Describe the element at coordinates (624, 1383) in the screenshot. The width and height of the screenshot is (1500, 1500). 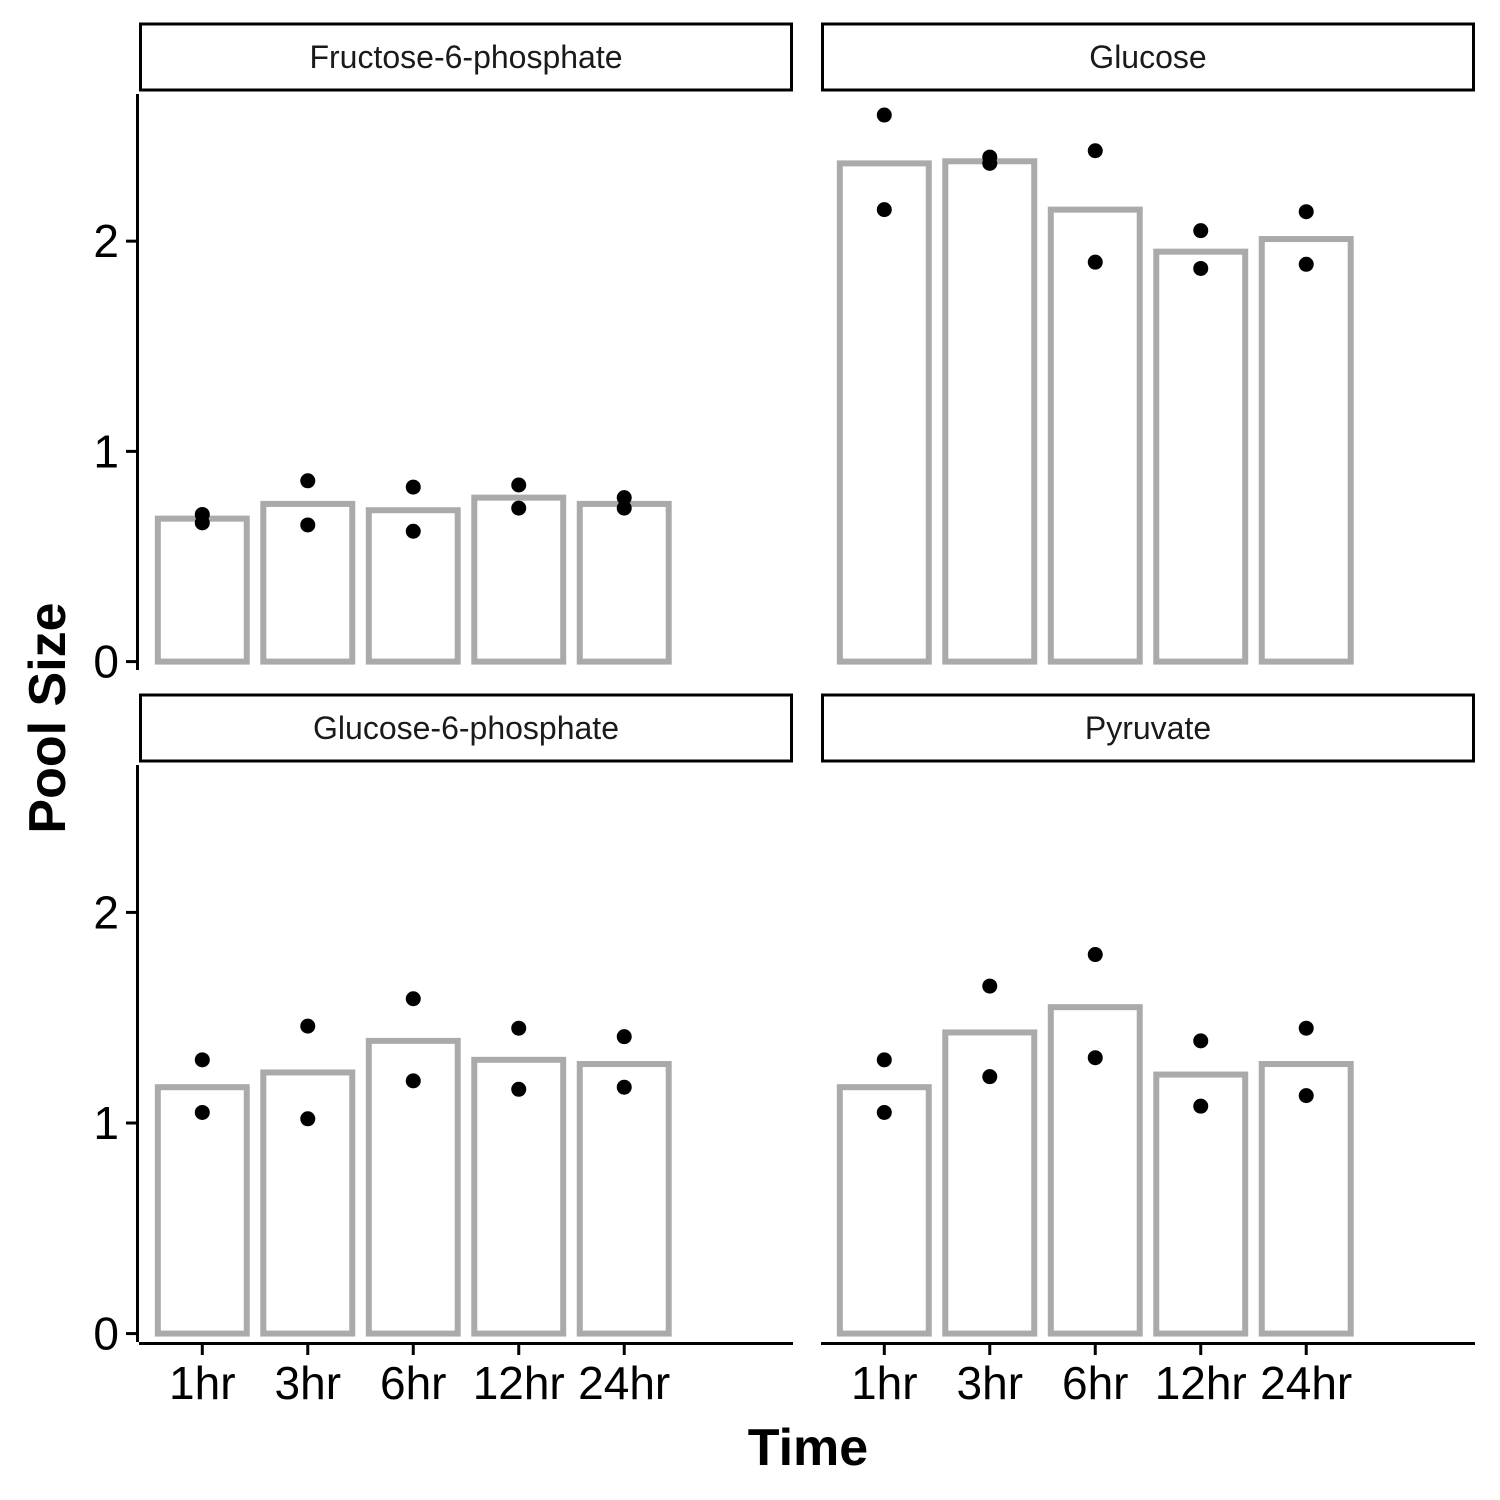
I see `x-tick-label-glucose-6-phosphate-24hr: 24hr` at that location.